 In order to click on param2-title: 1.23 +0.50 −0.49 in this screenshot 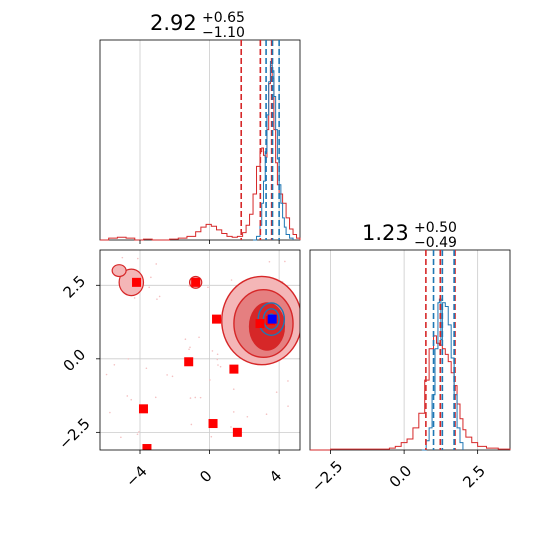, I will do `click(409, 235)`.